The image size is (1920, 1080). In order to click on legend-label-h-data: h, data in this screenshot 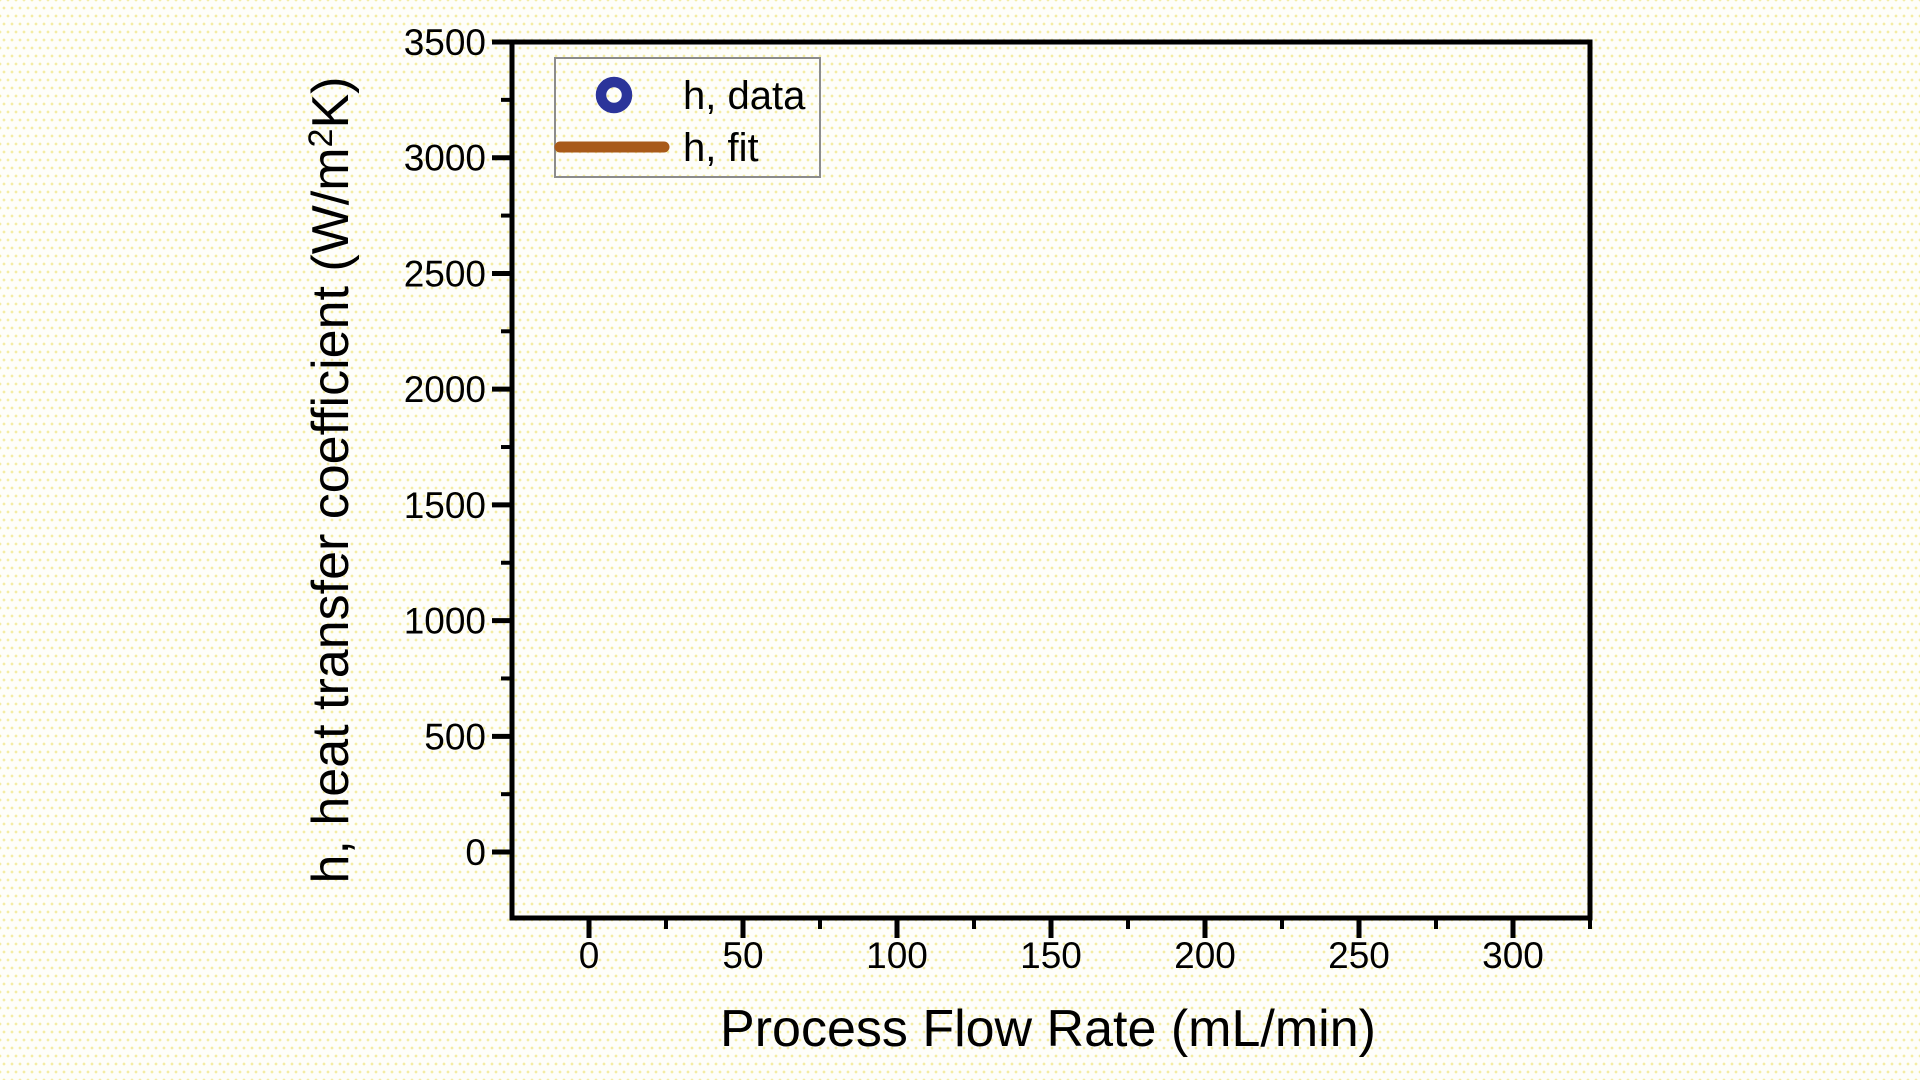, I will do `click(744, 96)`.